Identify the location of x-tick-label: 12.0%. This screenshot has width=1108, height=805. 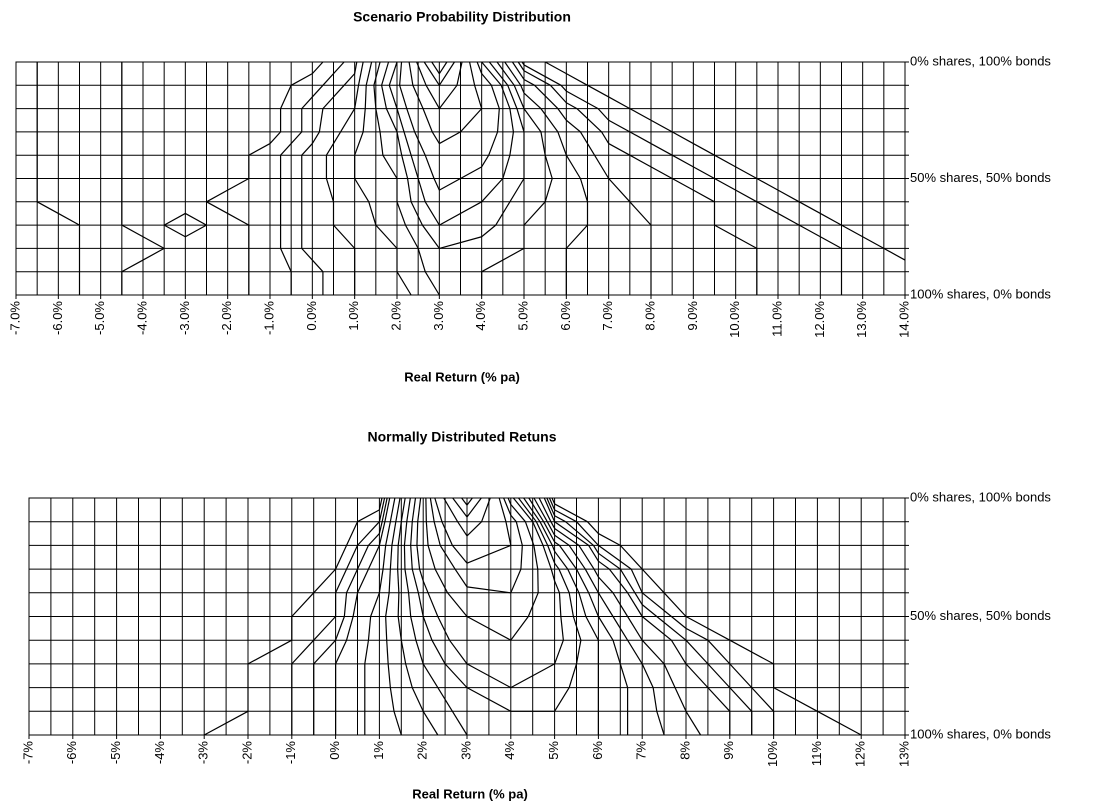
(819, 319).